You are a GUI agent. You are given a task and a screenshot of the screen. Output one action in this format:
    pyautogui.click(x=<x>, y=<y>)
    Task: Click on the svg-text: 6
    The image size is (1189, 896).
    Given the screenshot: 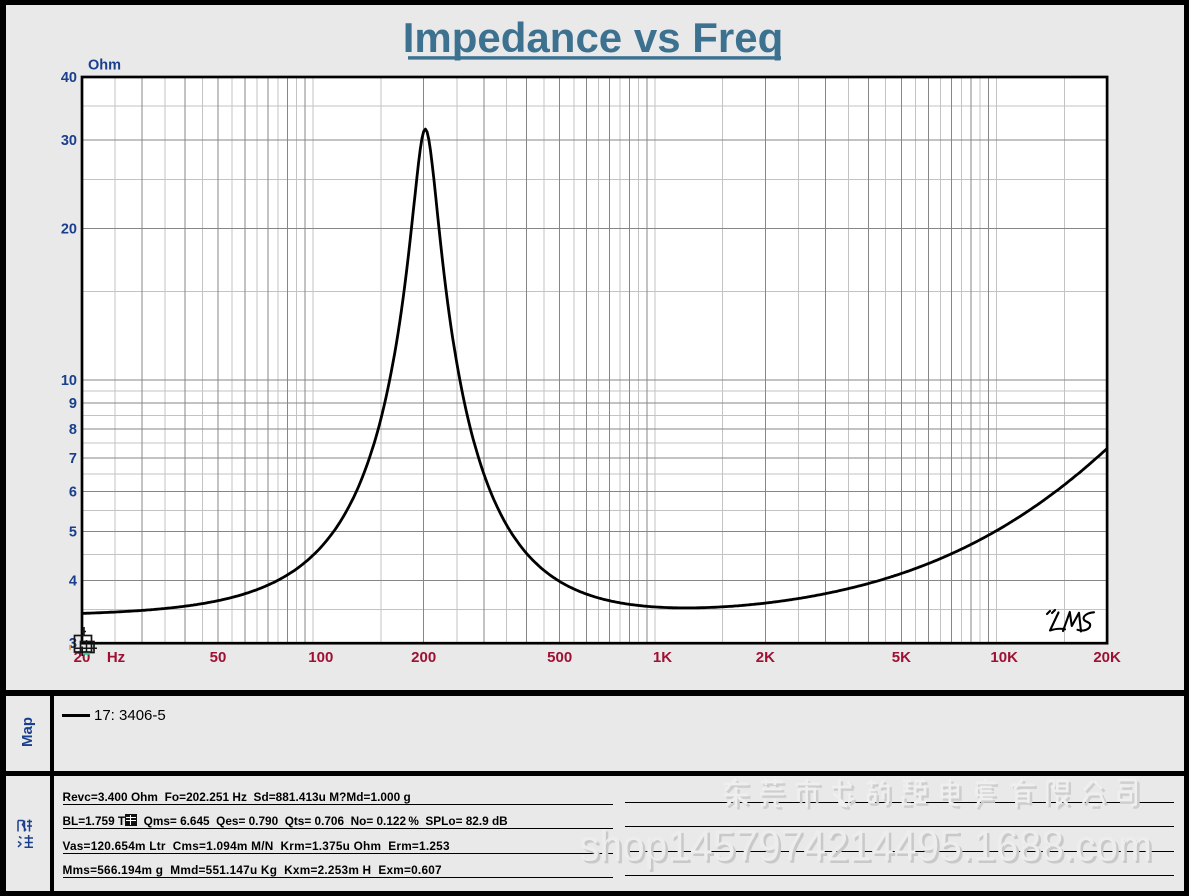 What is the action you would take?
    pyautogui.click(x=73, y=493)
    